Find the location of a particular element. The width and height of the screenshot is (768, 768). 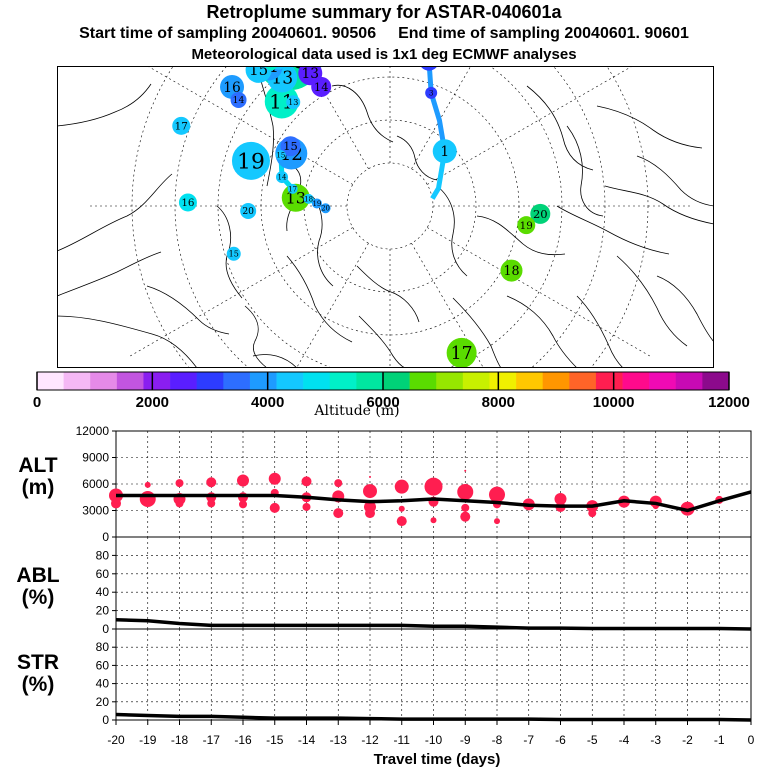

abl-label: ABL is located at coordinates (38, 575).